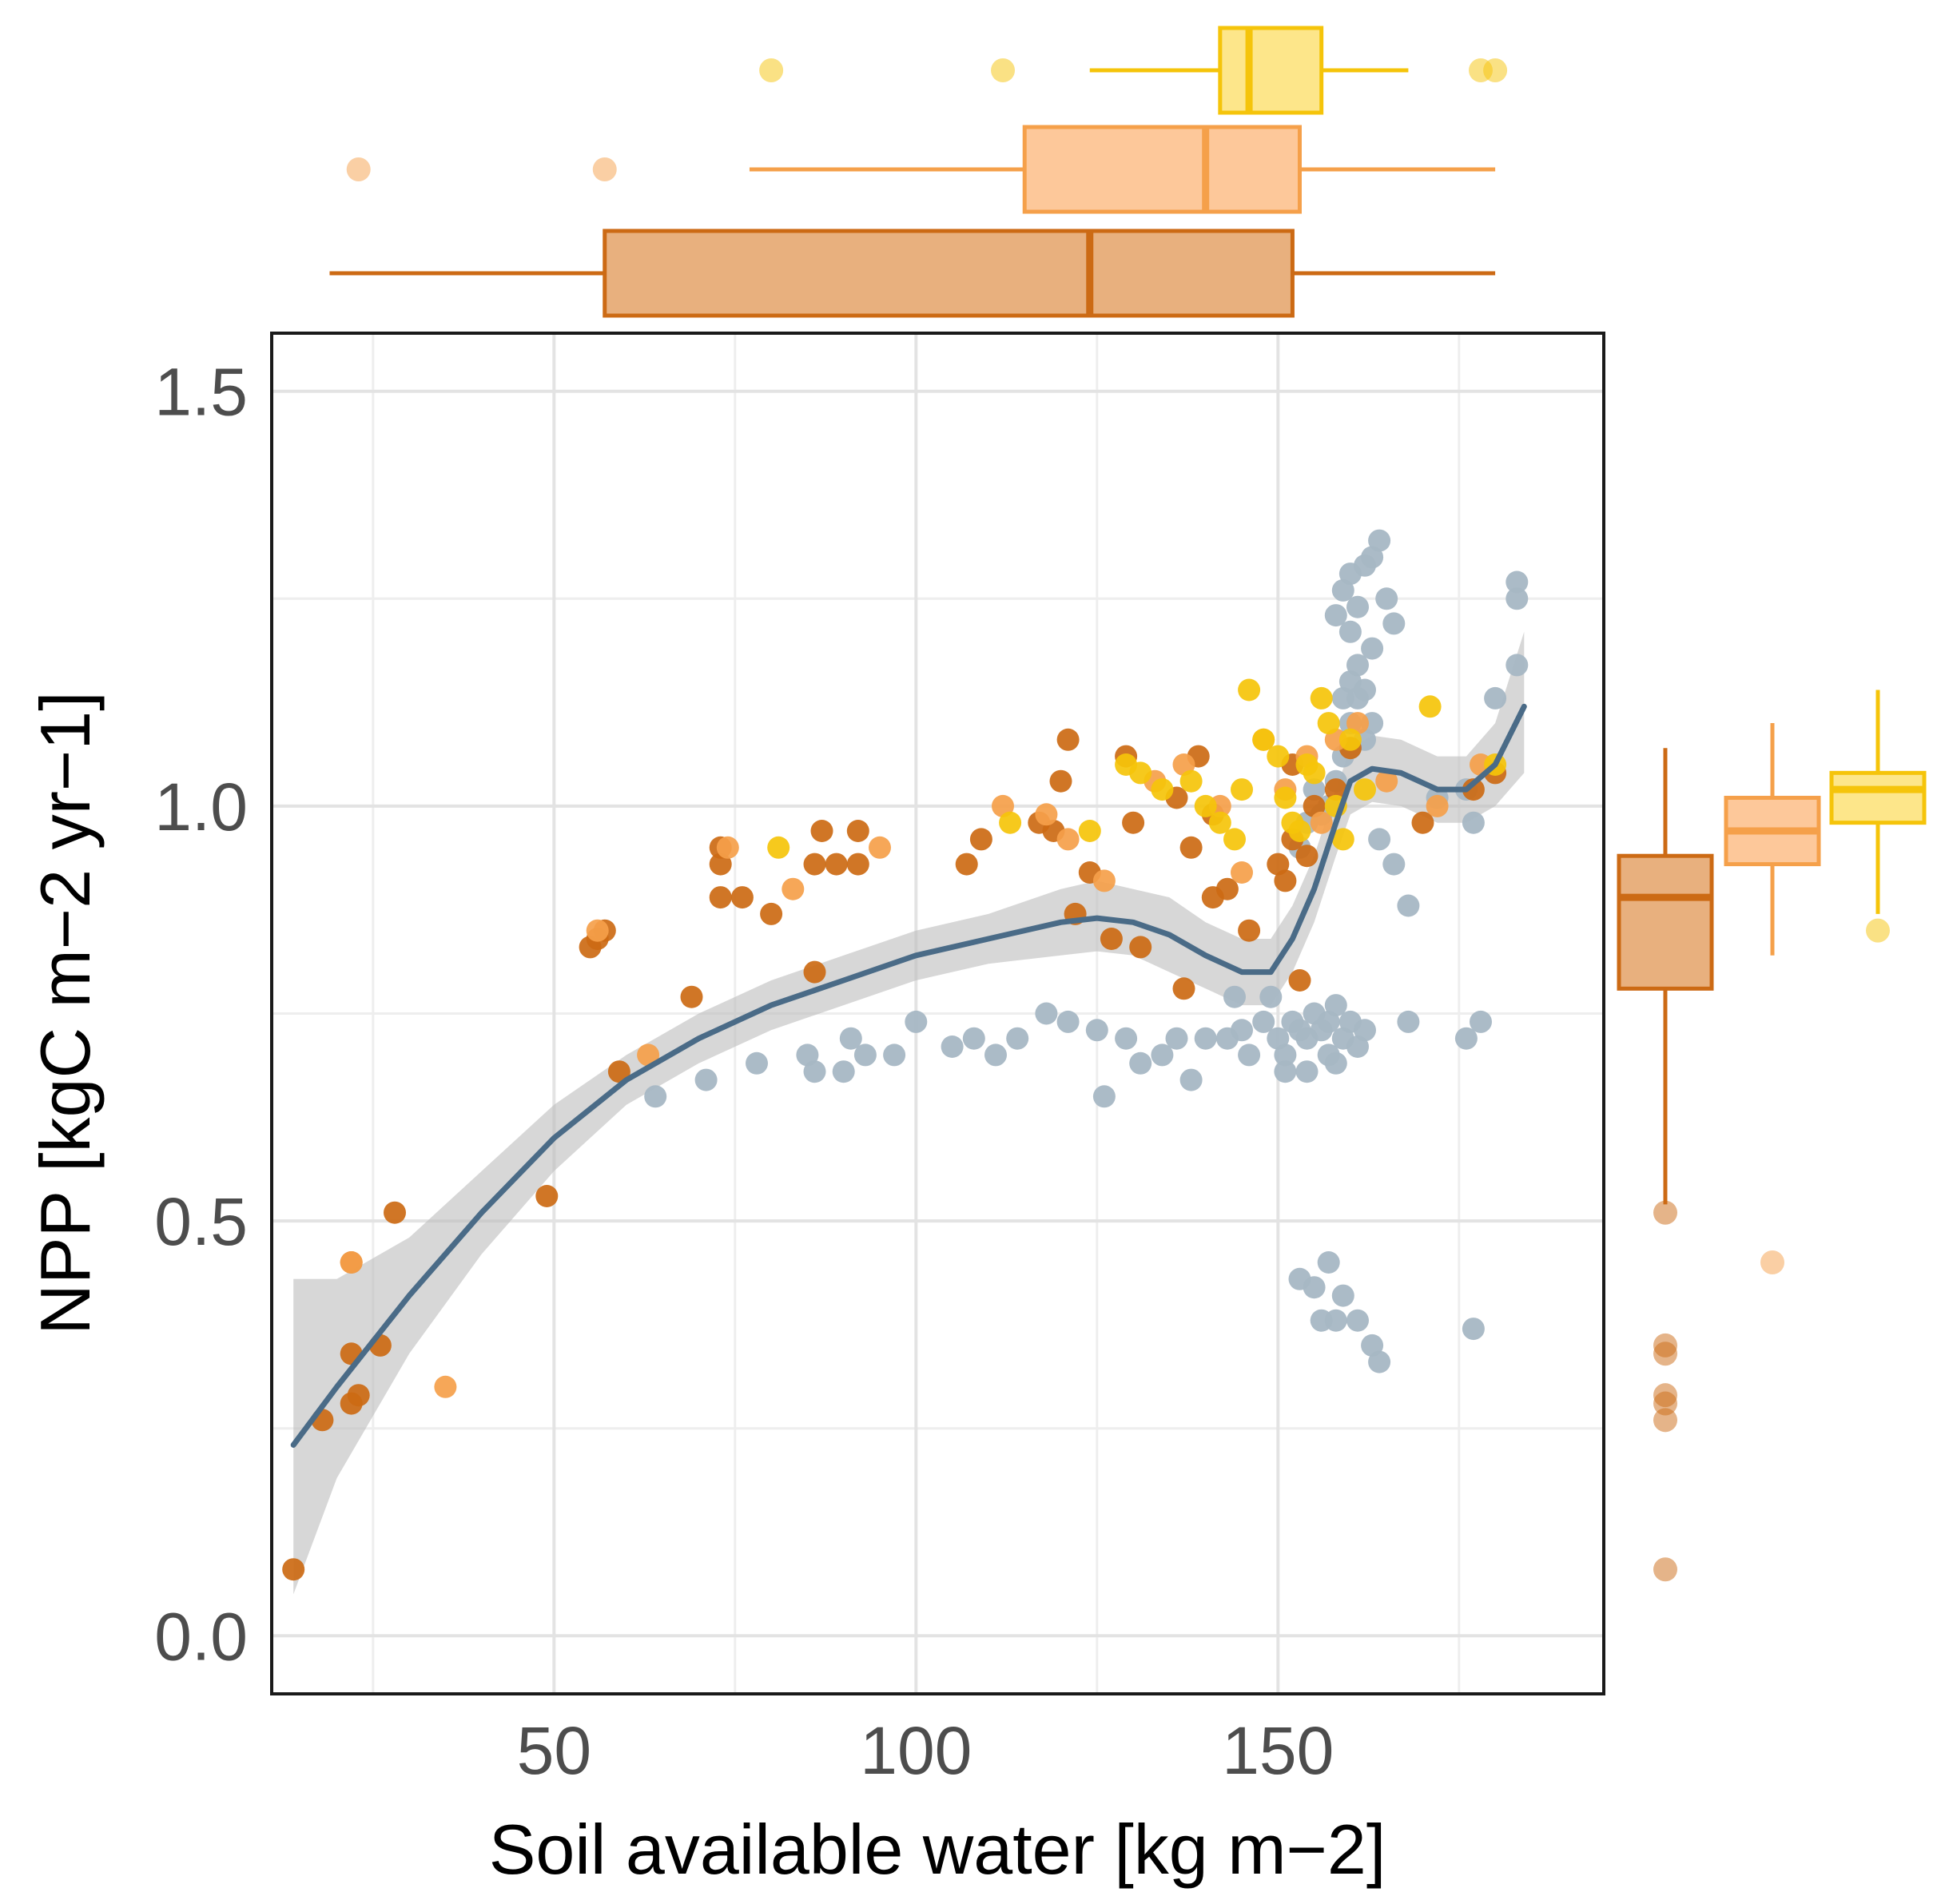 The image size is (1945, 1904). What do you see at coordinates (1772, 1136) in the screenshot?
I see `right-marginal-boxplots` at bounding box center [1772, 1136].